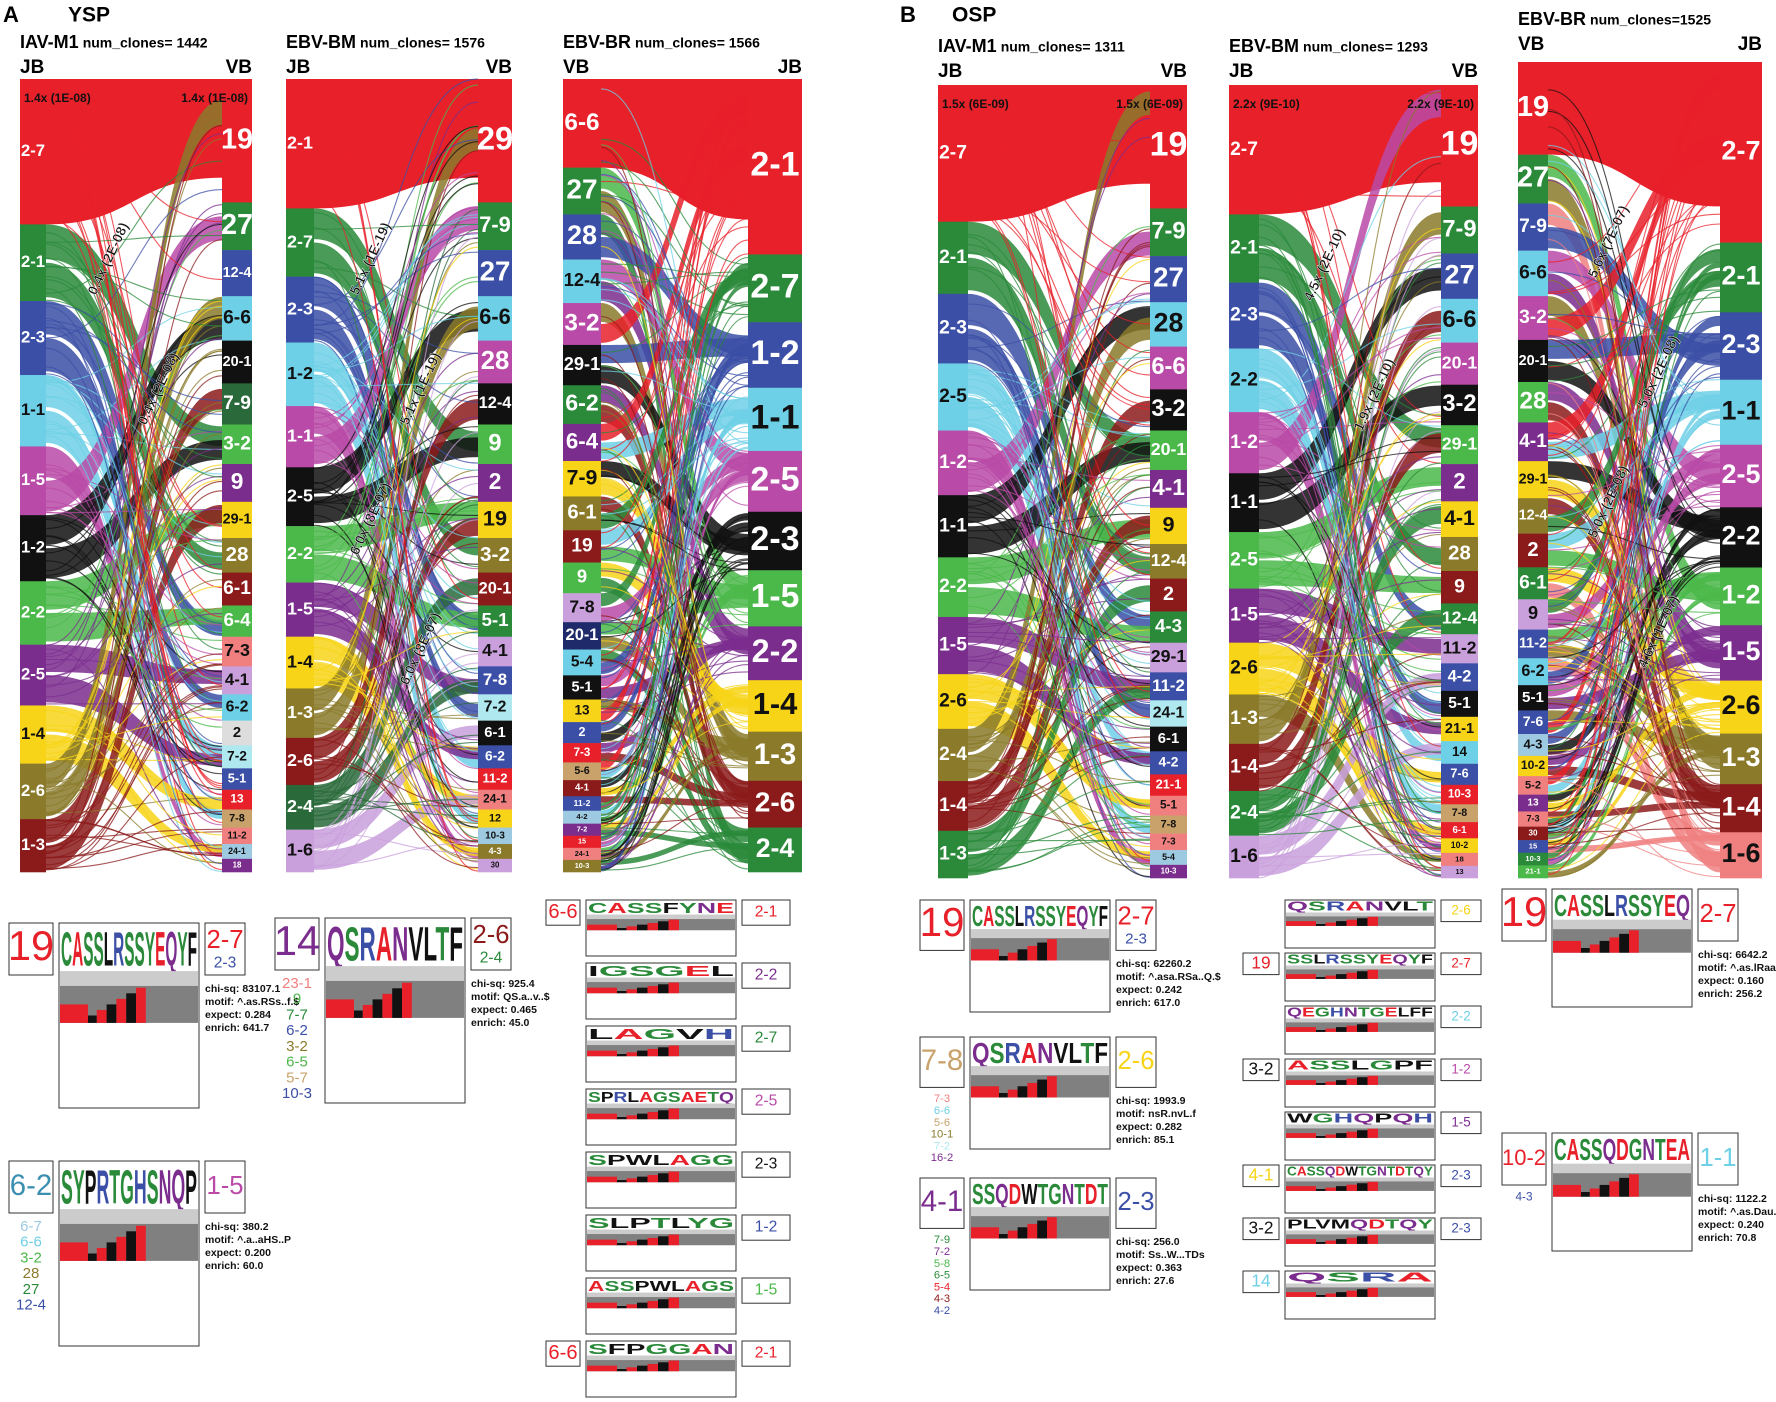  Describe the element at coordinates (1460, 845) in the screenshot. I see `gene-label: 10-2` at that location.